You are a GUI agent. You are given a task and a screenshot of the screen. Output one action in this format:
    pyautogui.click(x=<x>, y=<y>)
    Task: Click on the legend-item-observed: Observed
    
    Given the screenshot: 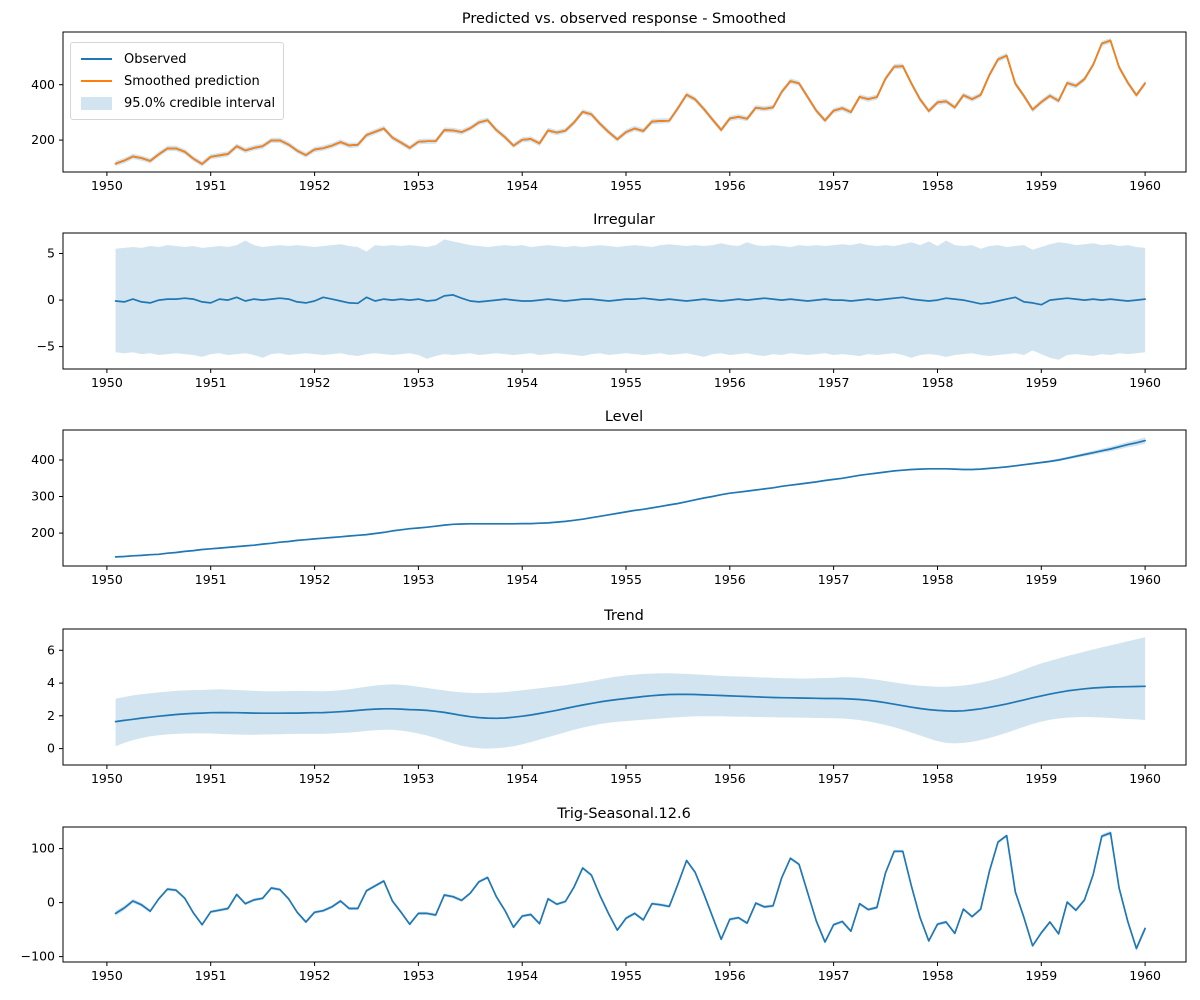 What is the action you would take?
    pyautogui.click(x=177, y=59)
    